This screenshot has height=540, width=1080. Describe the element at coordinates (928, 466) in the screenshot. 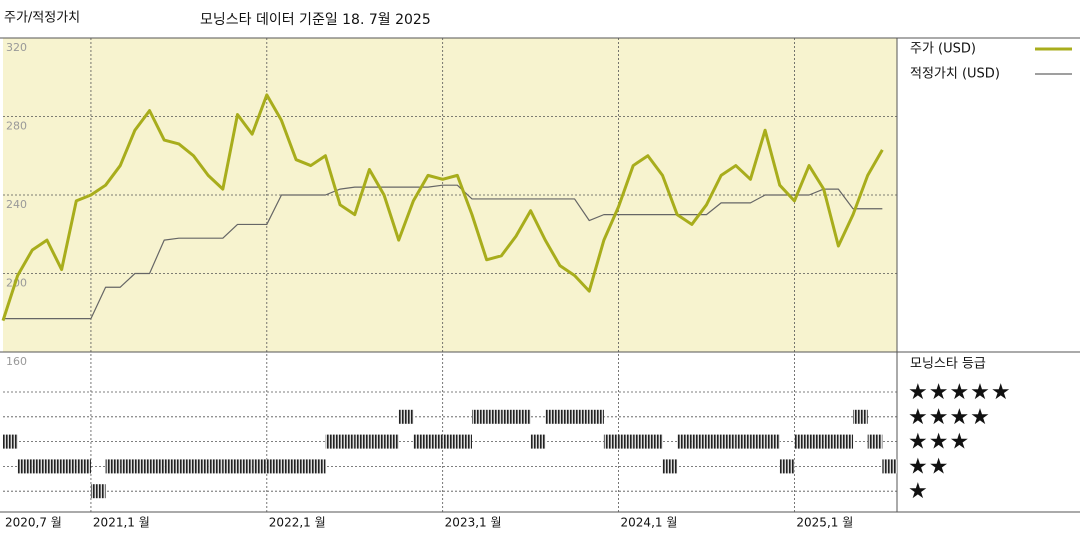

I see `rating-label: ★★` at that location.